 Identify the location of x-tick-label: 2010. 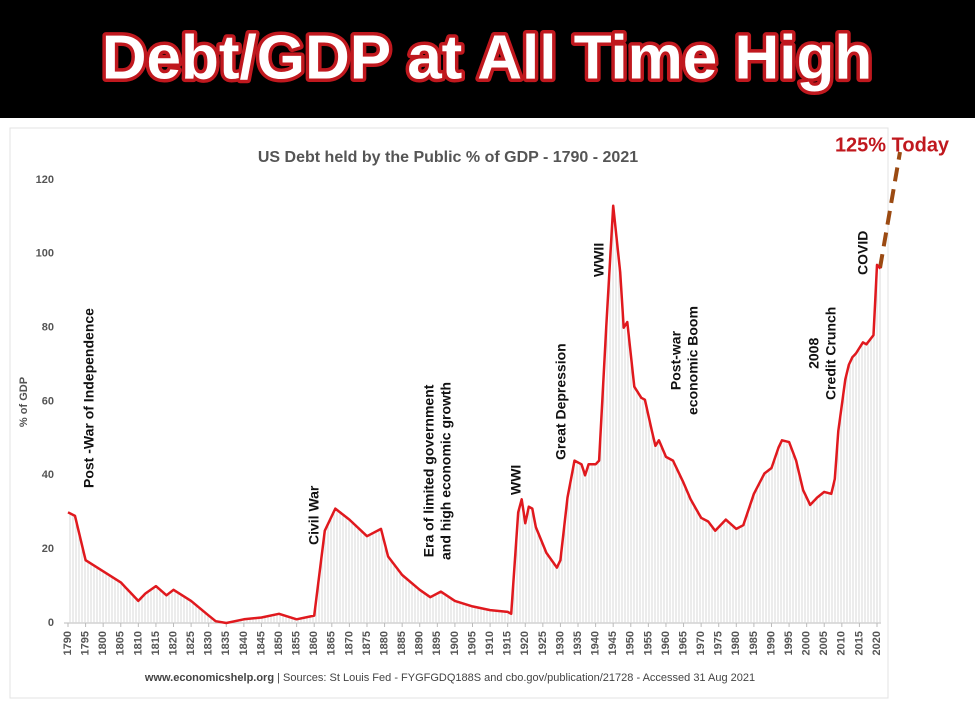
(842, 643).